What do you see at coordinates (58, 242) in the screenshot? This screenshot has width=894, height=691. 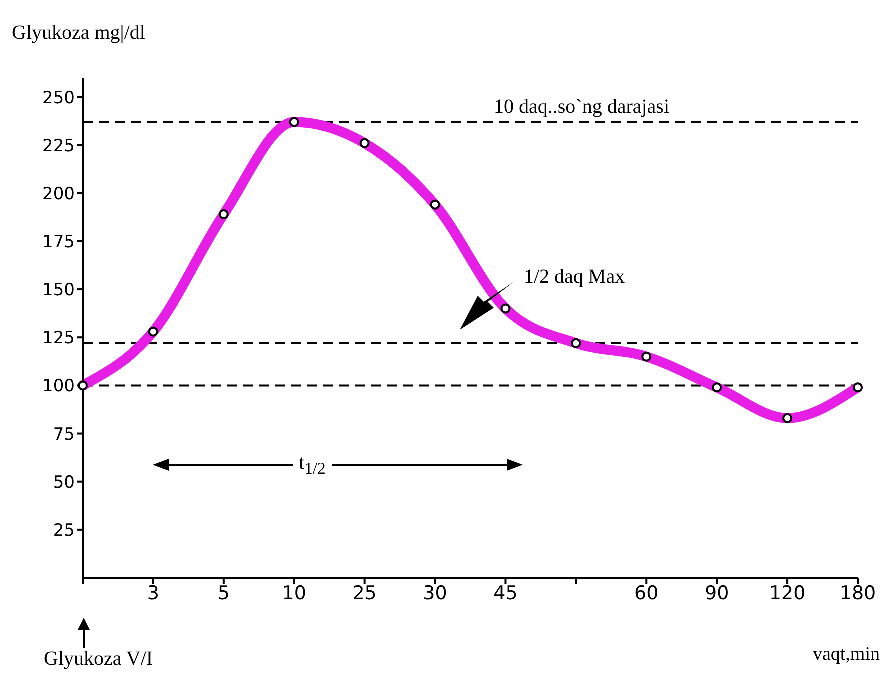 I see `y-tick-label: 175` at bounding box center [58, 242].